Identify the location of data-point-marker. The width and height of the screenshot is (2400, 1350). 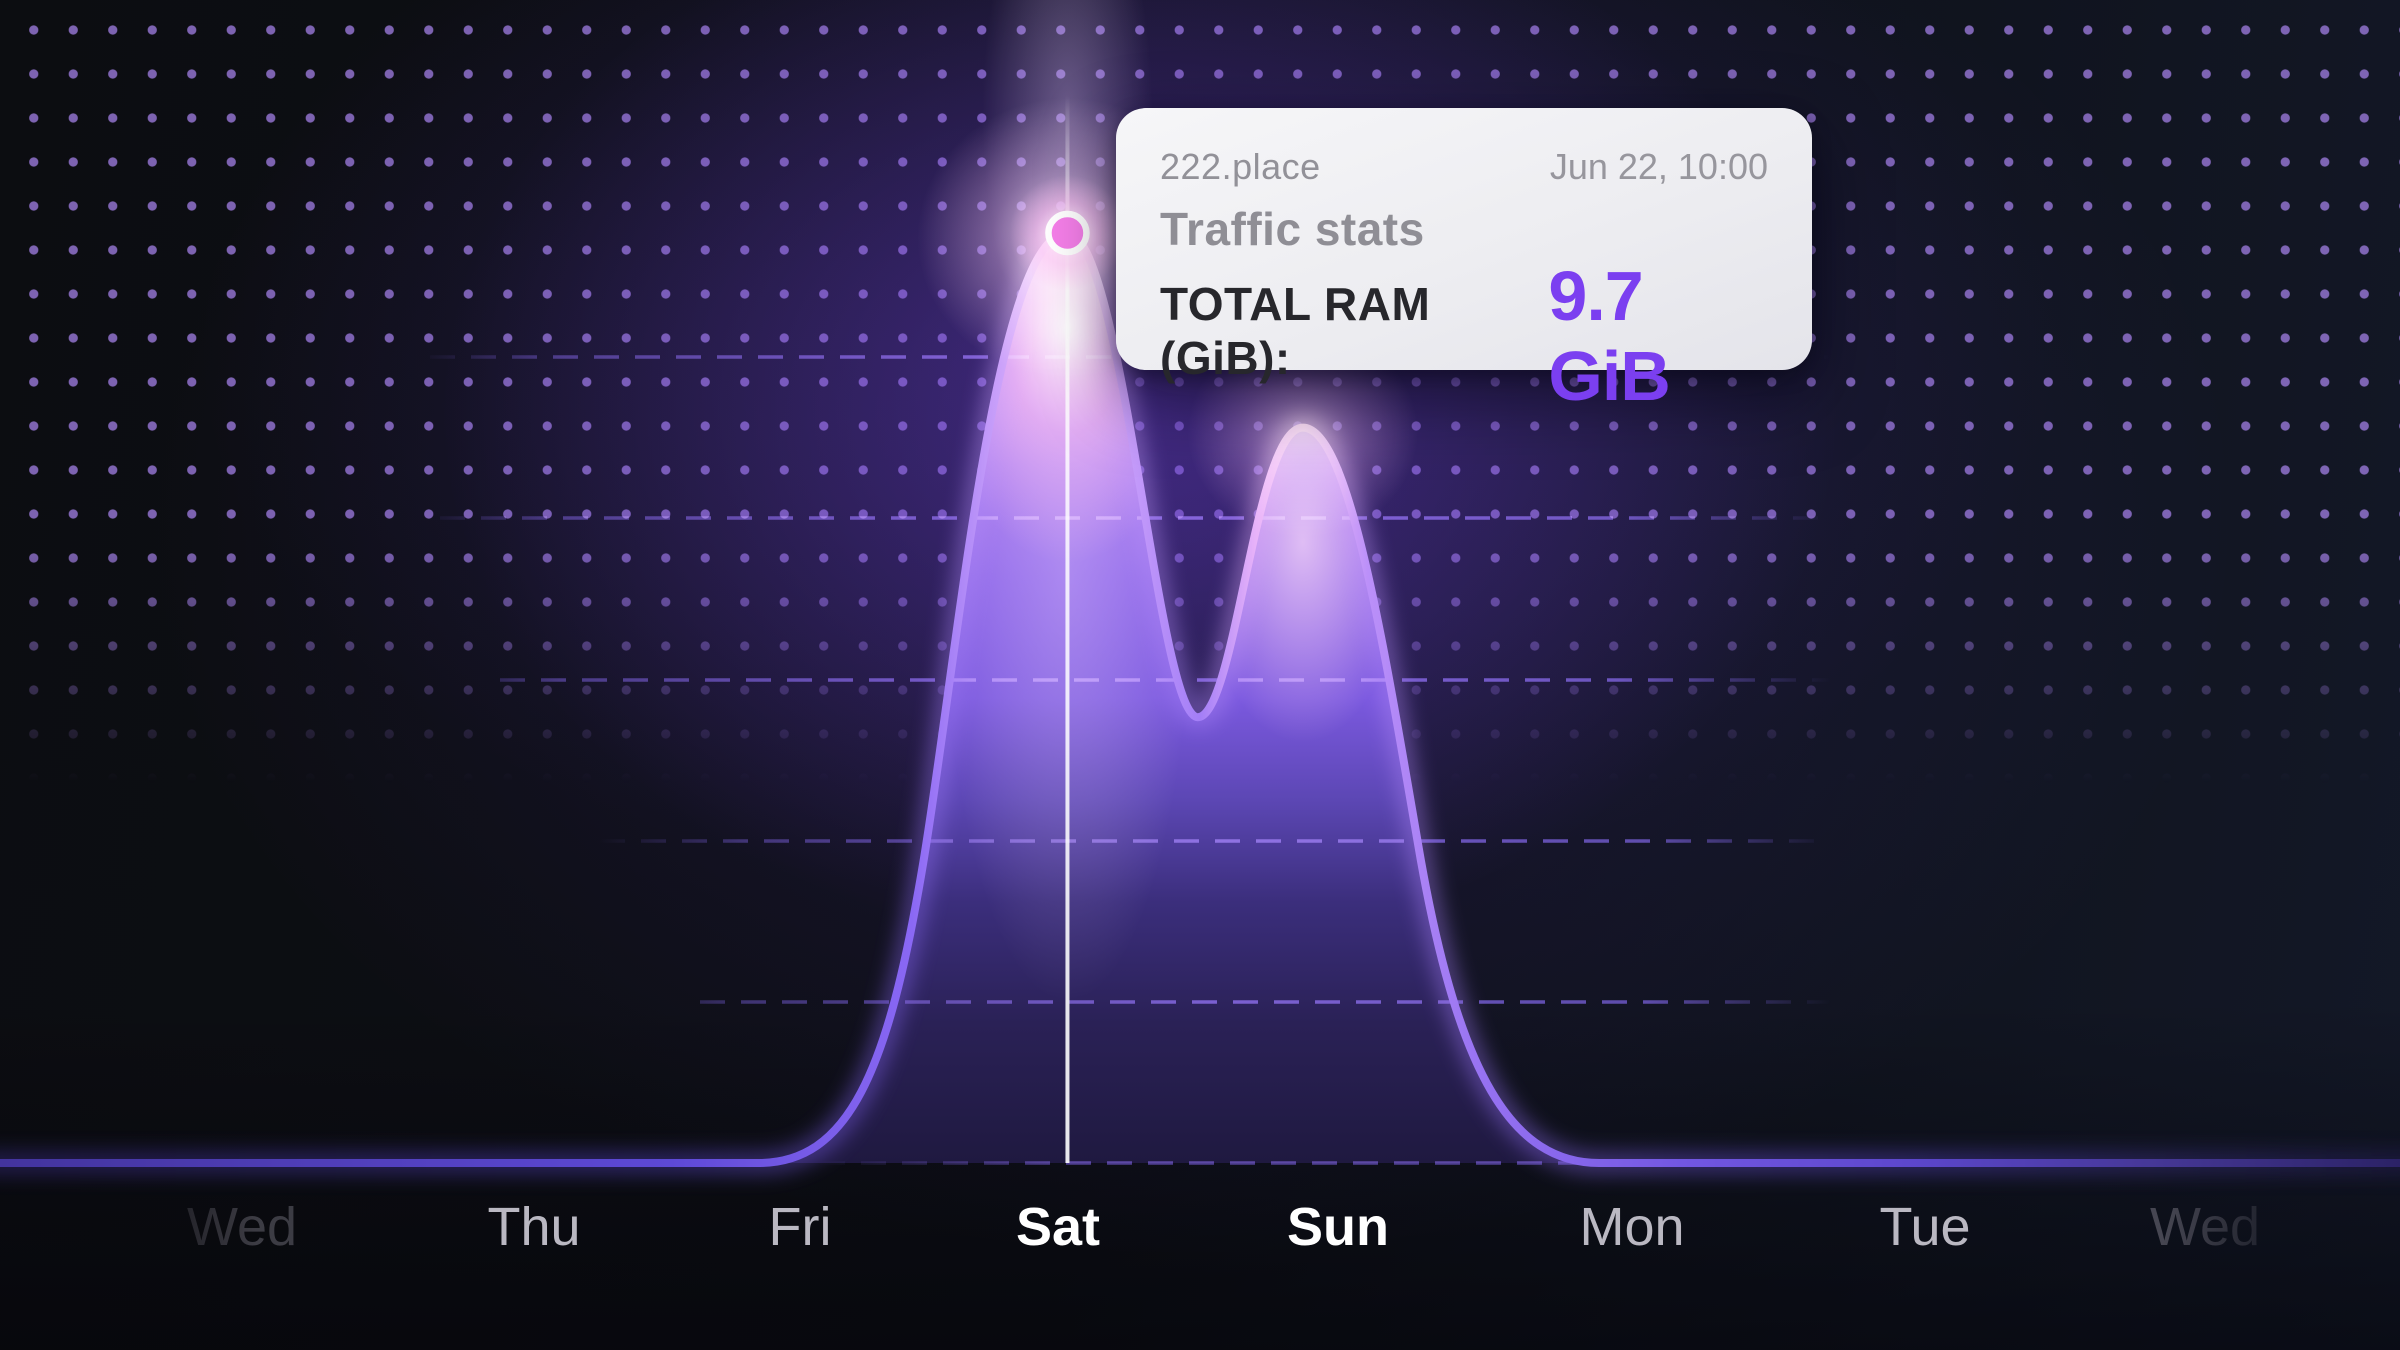
(1067, 233).